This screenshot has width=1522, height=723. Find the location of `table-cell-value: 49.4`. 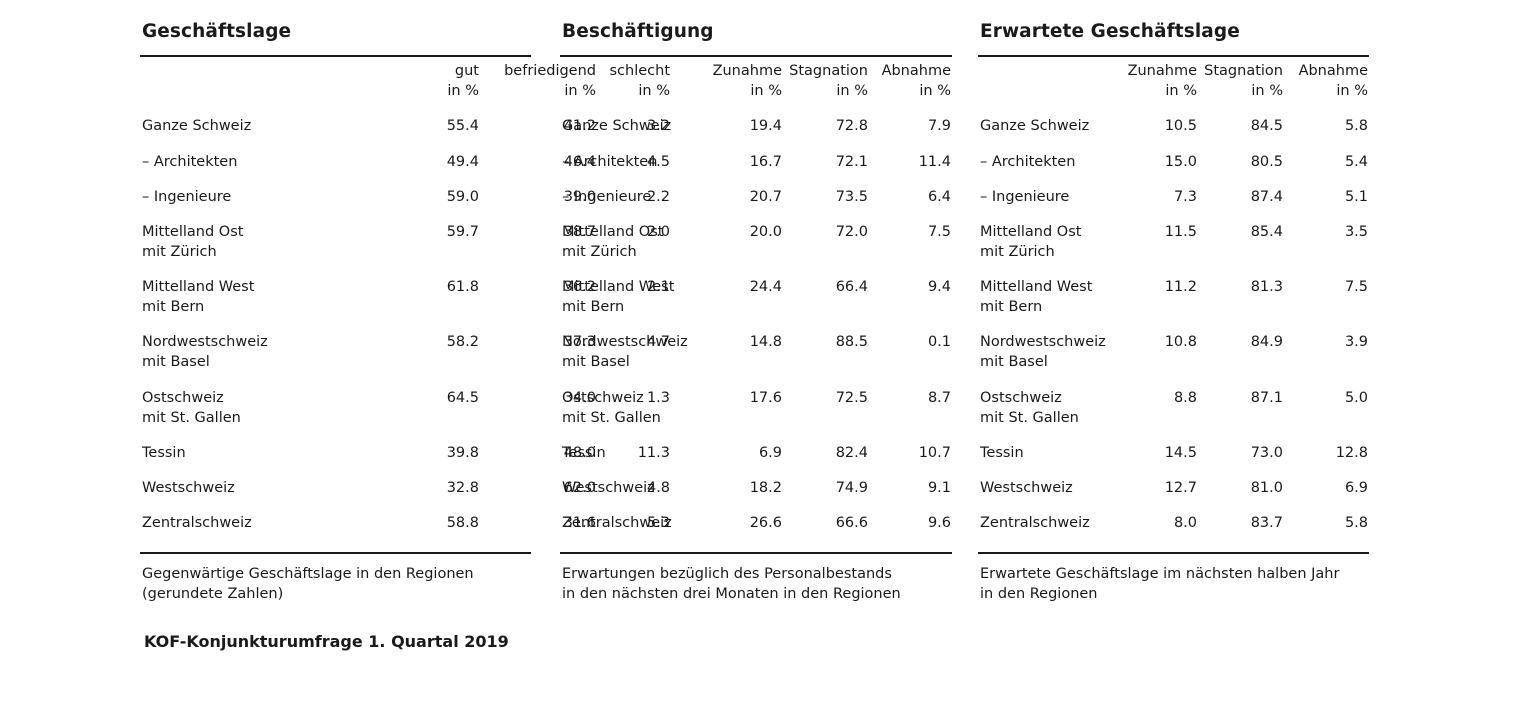

table-cell-value: 49.4 is located at coordinates (462, 162).